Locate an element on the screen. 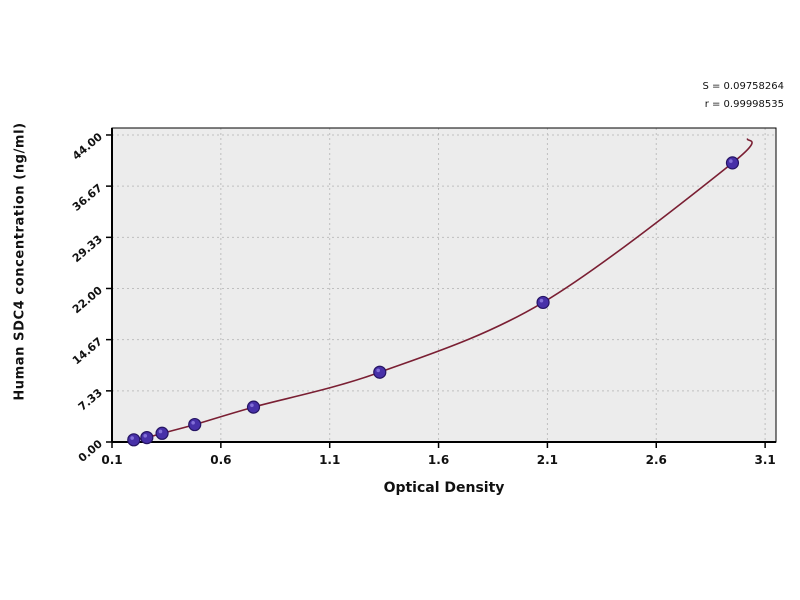 The image size is (800, 600). y-tick-label: 44.00 is located at coordinates (87, 146).